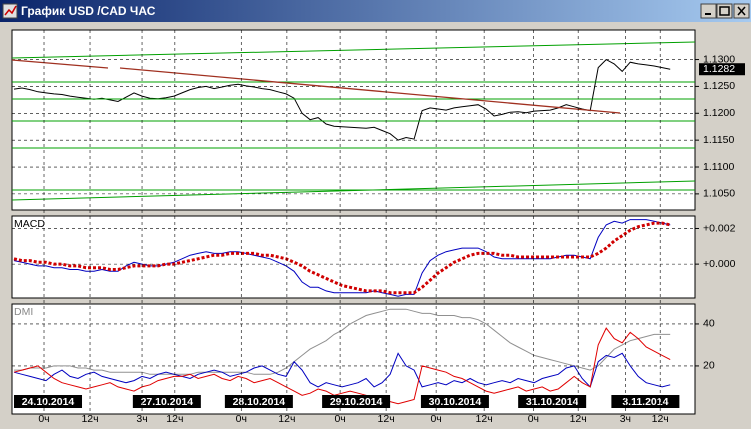 Image resolution: width=751 pixels, height=429 pixels. What do you see at coordinates (29, 224) in the screenshot?
I see `panel-title: MACD` at bounding box center [29, 224].